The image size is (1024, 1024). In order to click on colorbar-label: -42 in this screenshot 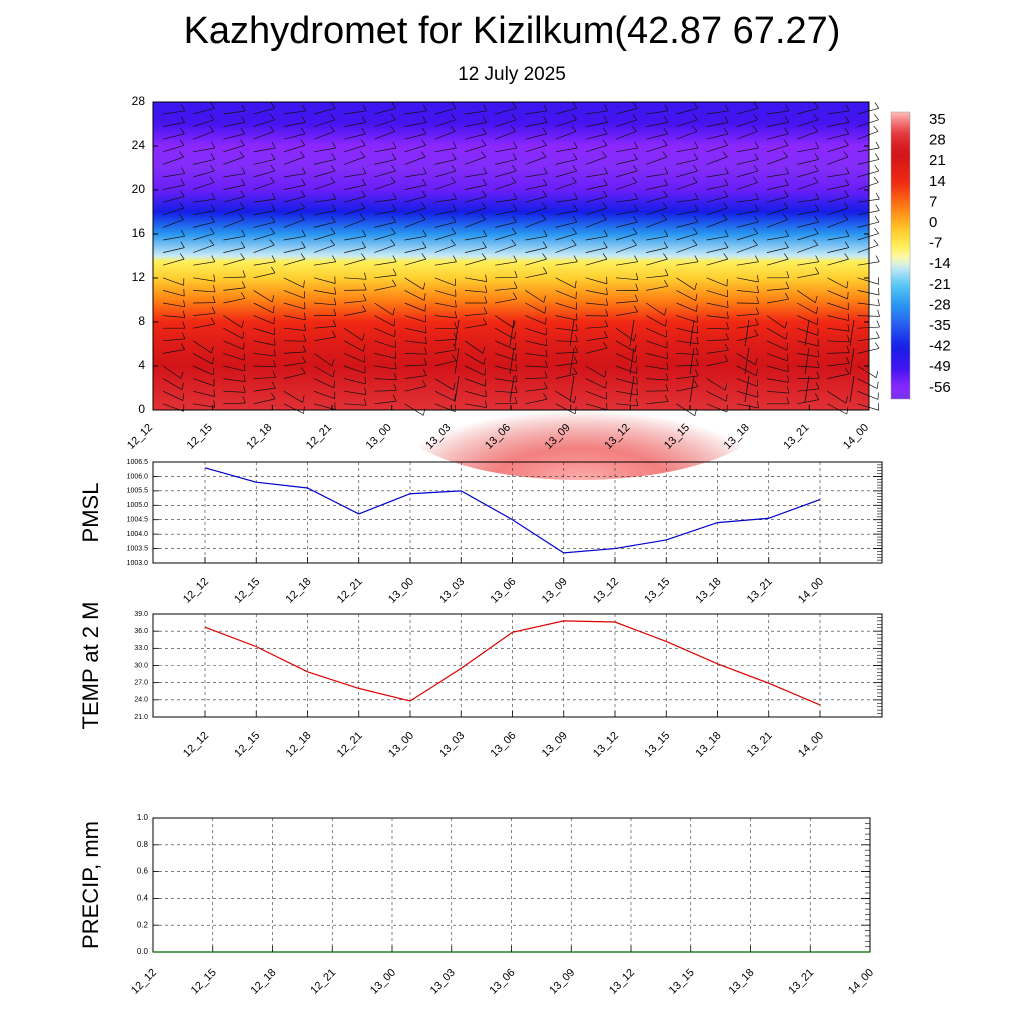, I will do `click(940, 346)`.